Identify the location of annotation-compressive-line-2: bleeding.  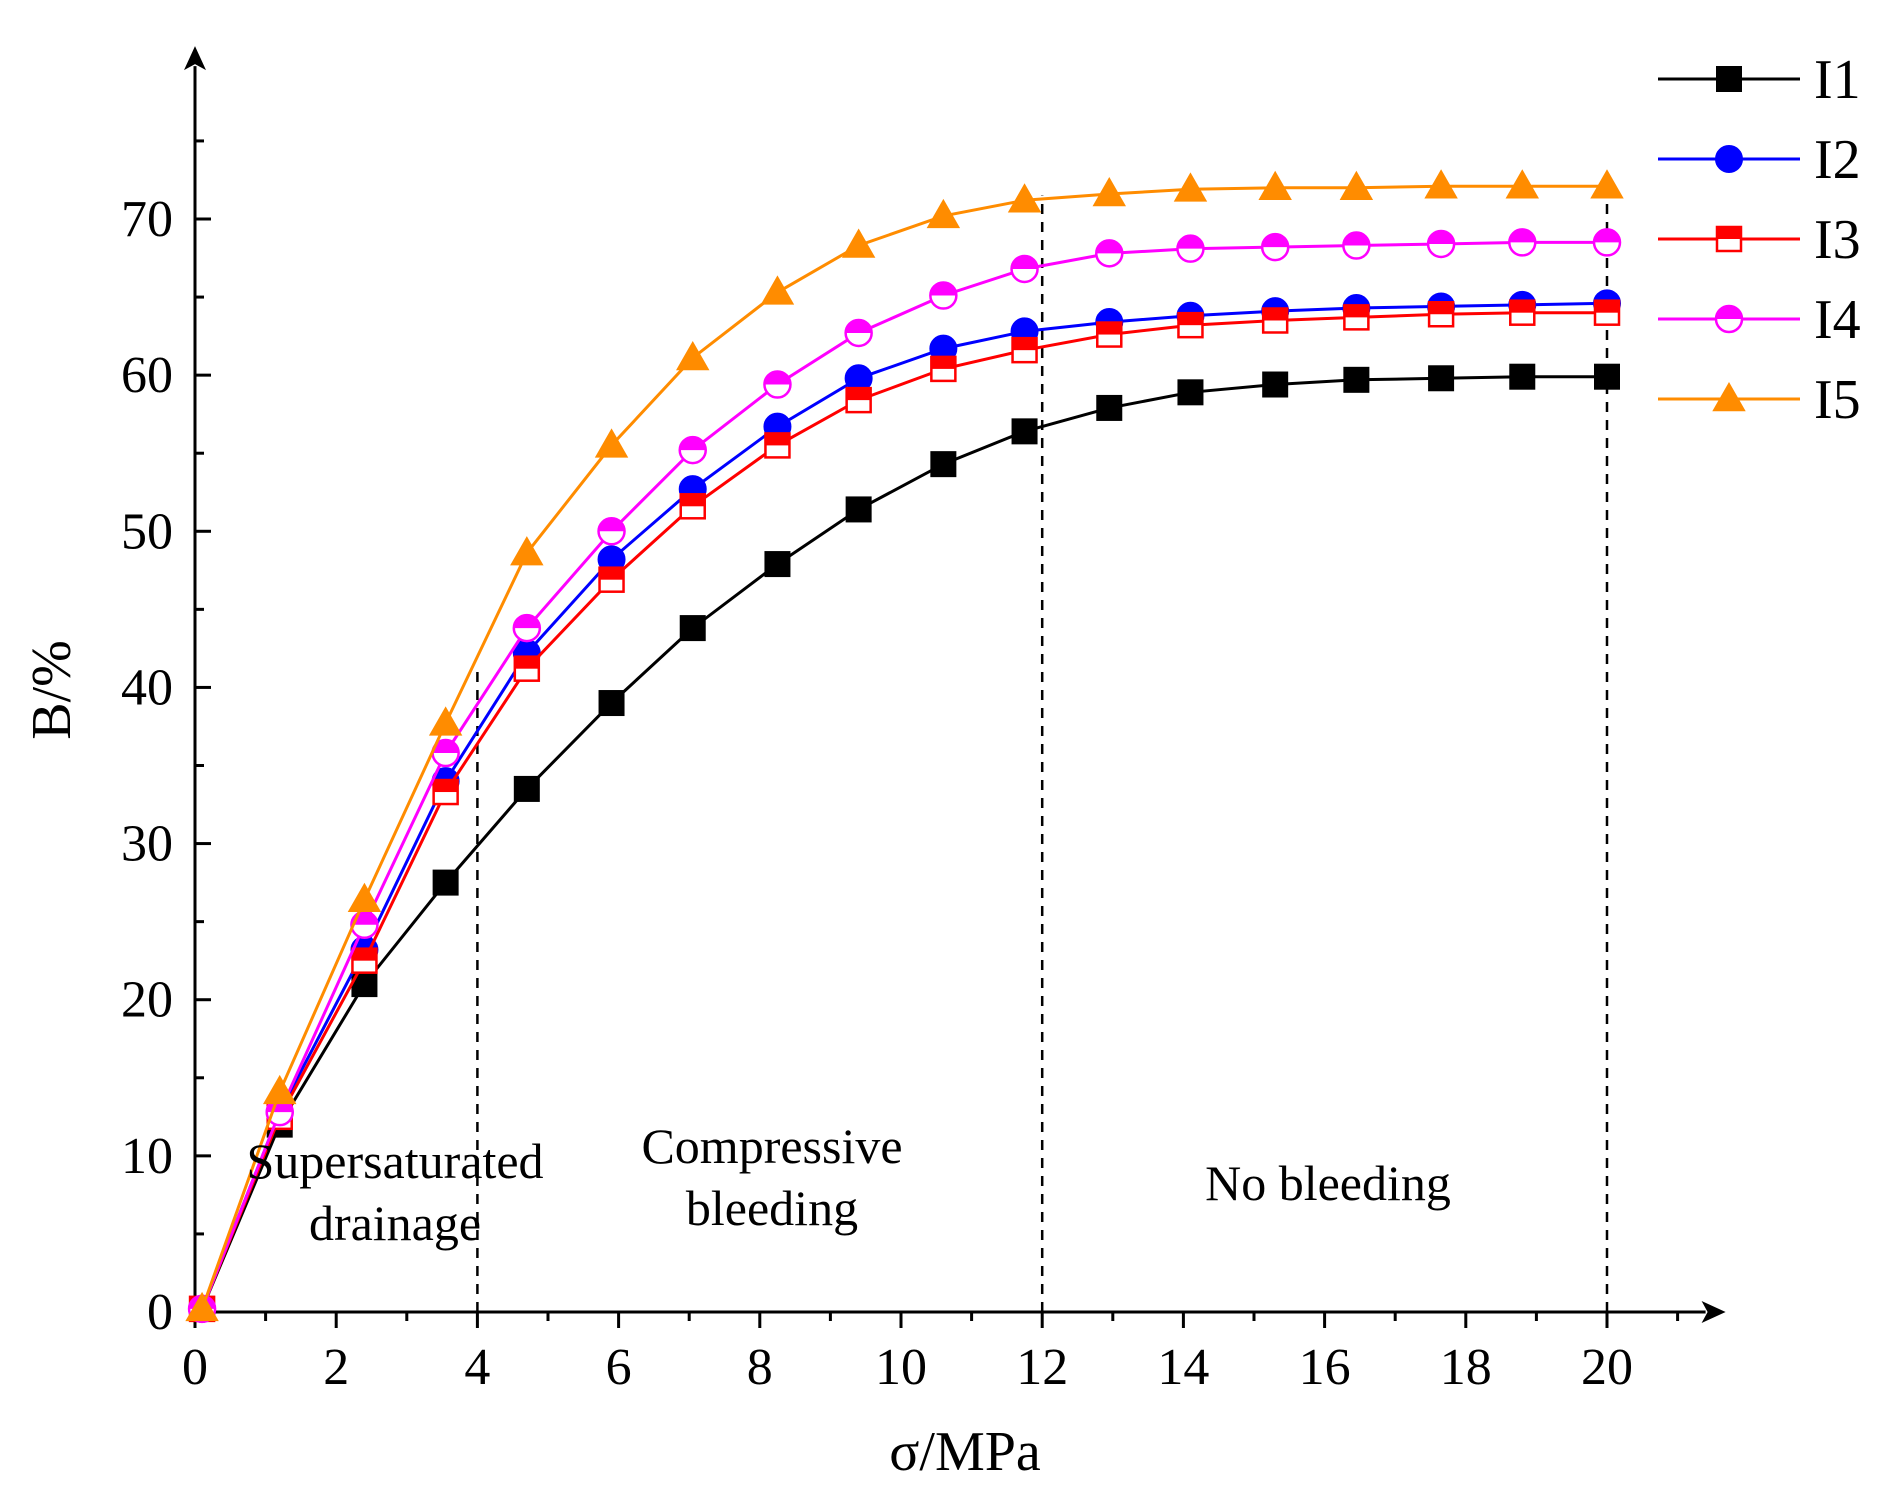
(772, 1208).